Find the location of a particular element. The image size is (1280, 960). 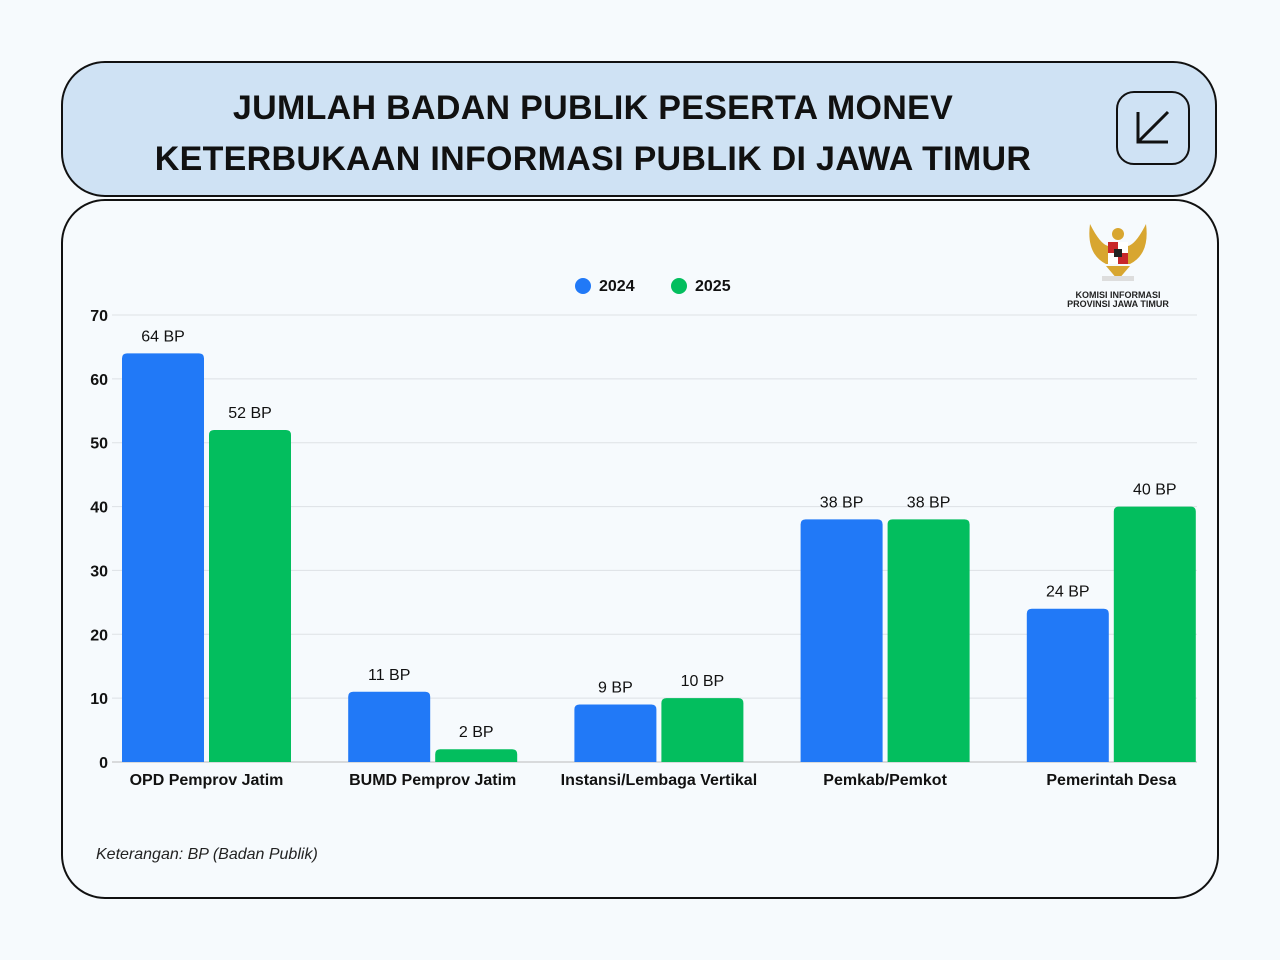

data-label: 24 BP is located at coordinates (1068, 592).